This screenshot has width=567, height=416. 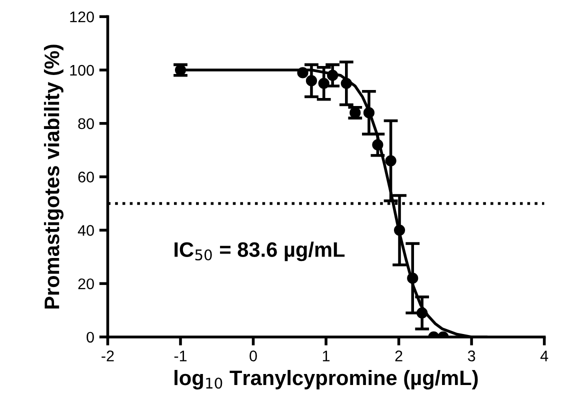 What do you see at coordinates (472, 356) in the screenshot?
I see `x-tick-label: 3` at bounding box center [472, 356].